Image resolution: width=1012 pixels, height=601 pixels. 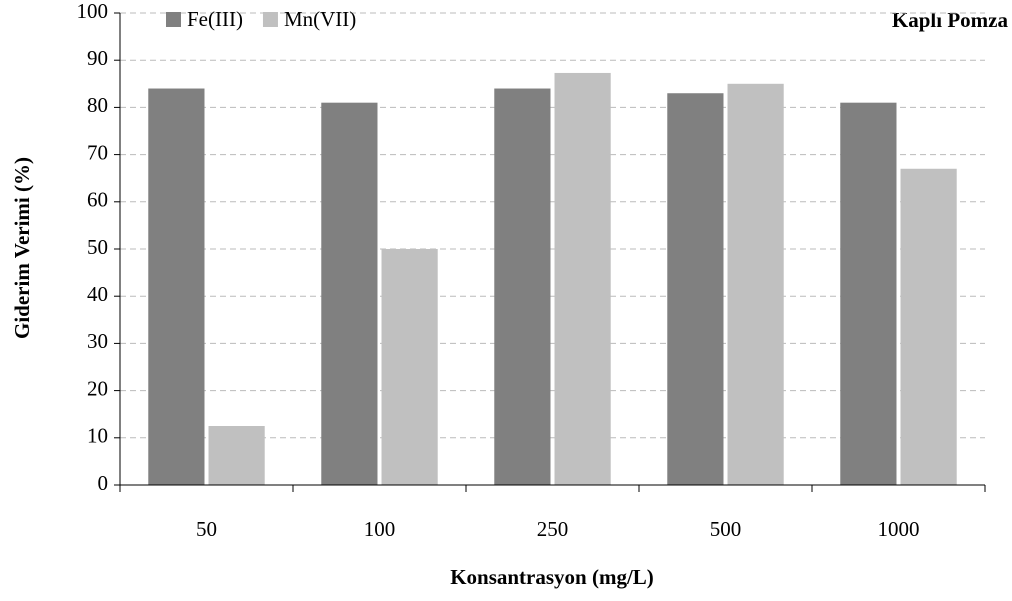 I want to click on y-tick-label: 80, so click(x=97, y=105).